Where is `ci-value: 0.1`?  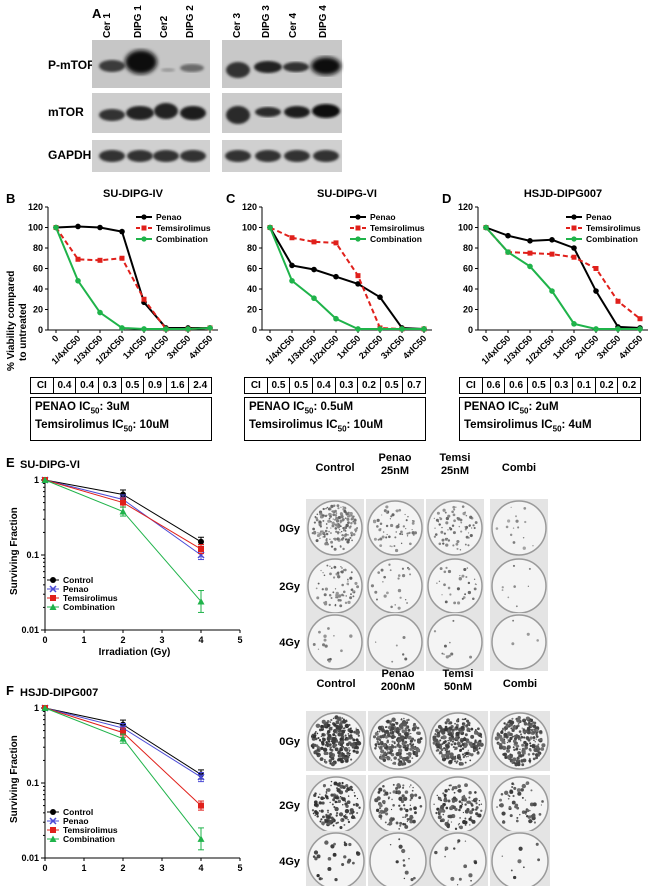 ci-value: 0.1 is located at coordinates (583, 385).